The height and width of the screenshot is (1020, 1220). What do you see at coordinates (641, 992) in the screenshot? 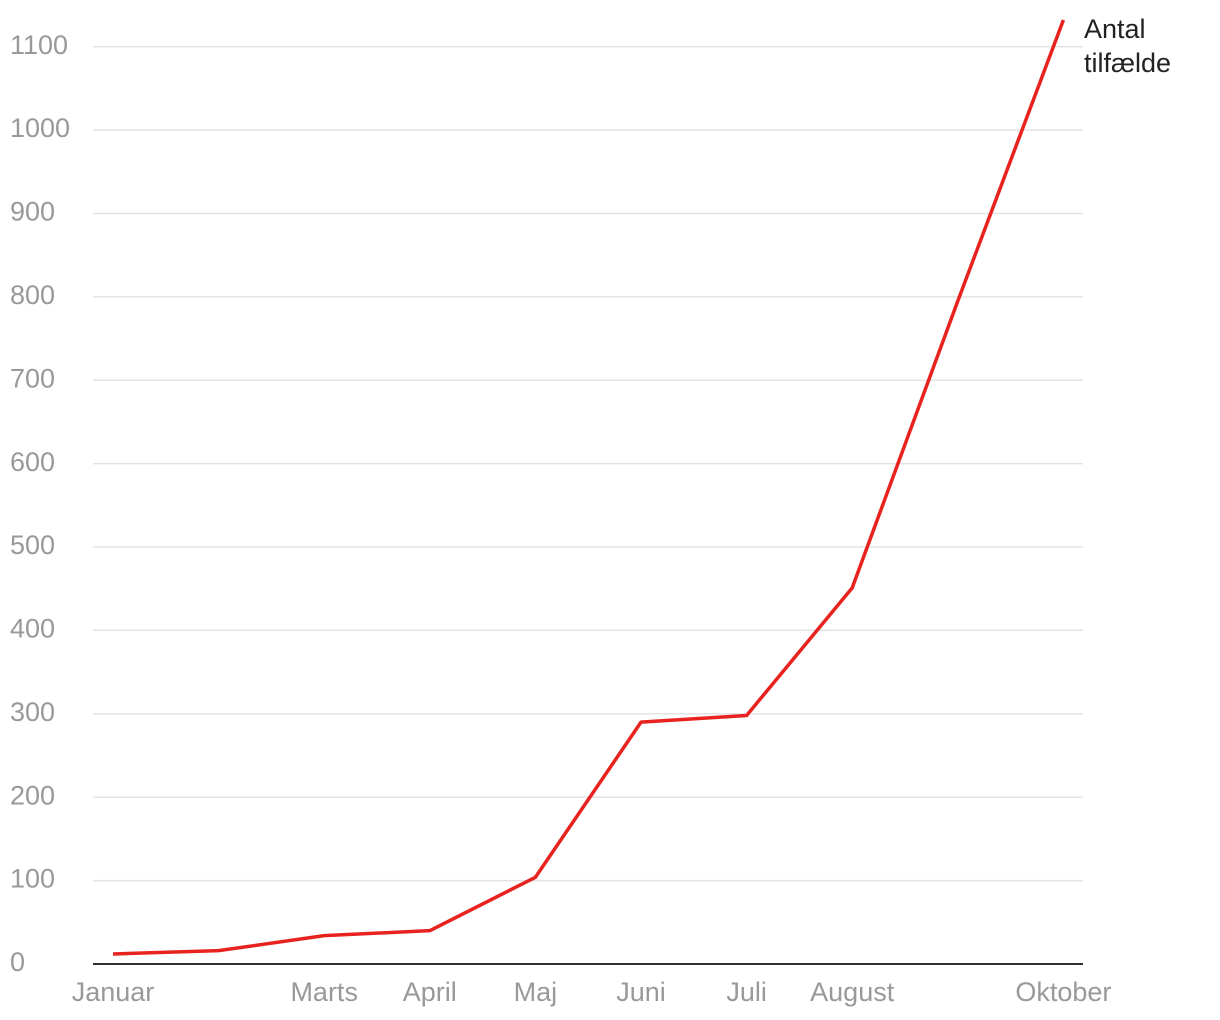
I see `x-tick-label: Juni` at bounding box center [641, 992].